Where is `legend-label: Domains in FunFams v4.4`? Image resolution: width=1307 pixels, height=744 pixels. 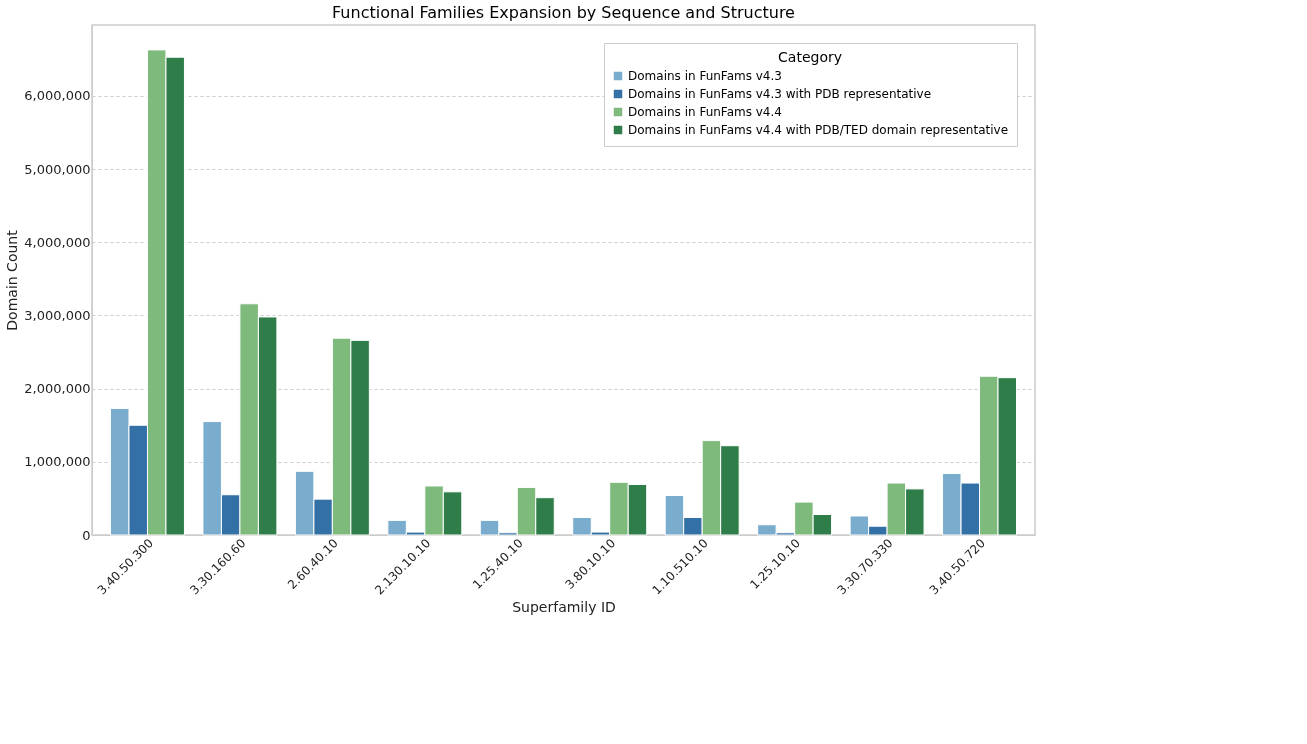
legend-label: Domains in FunFams v4.4 is located at coordinates (705, 112).